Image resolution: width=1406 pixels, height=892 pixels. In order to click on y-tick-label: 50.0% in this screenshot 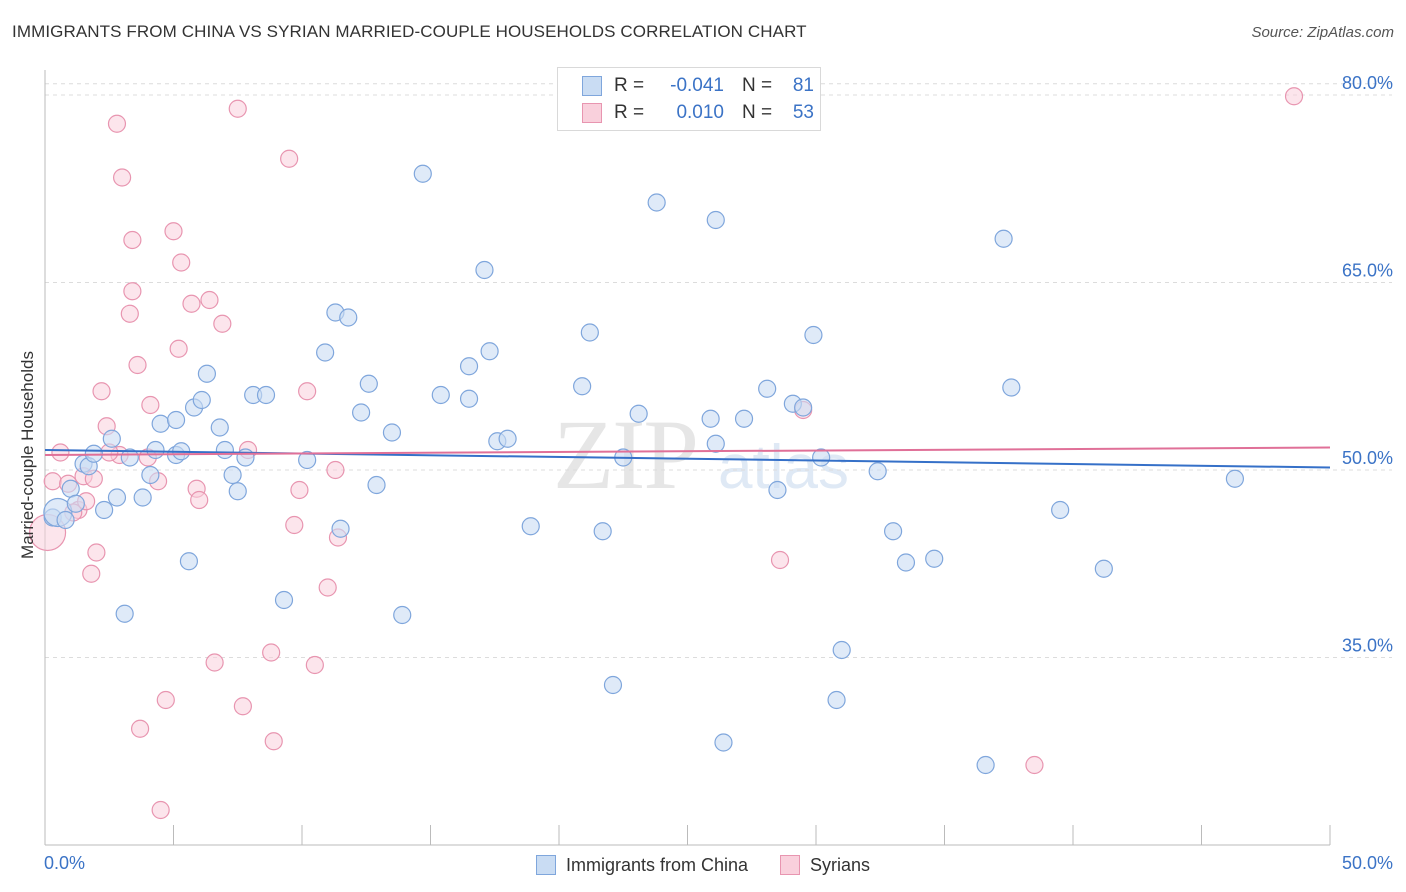, I will do `click(1367, 458)`.